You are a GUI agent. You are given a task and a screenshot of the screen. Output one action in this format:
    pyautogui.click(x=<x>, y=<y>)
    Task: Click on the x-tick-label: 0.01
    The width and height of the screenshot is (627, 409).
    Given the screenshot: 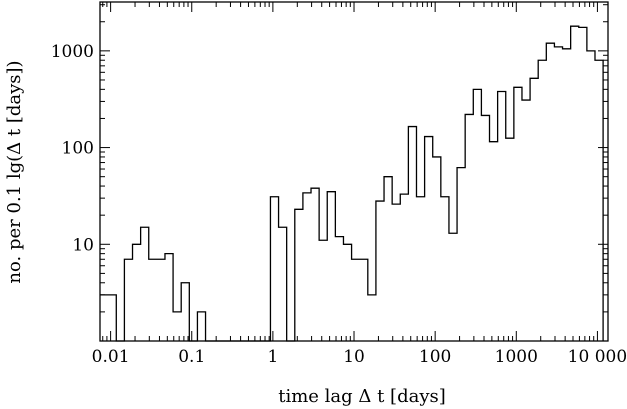 What is the action you would take?
    pyautogui.click(x=111, y=357)
    